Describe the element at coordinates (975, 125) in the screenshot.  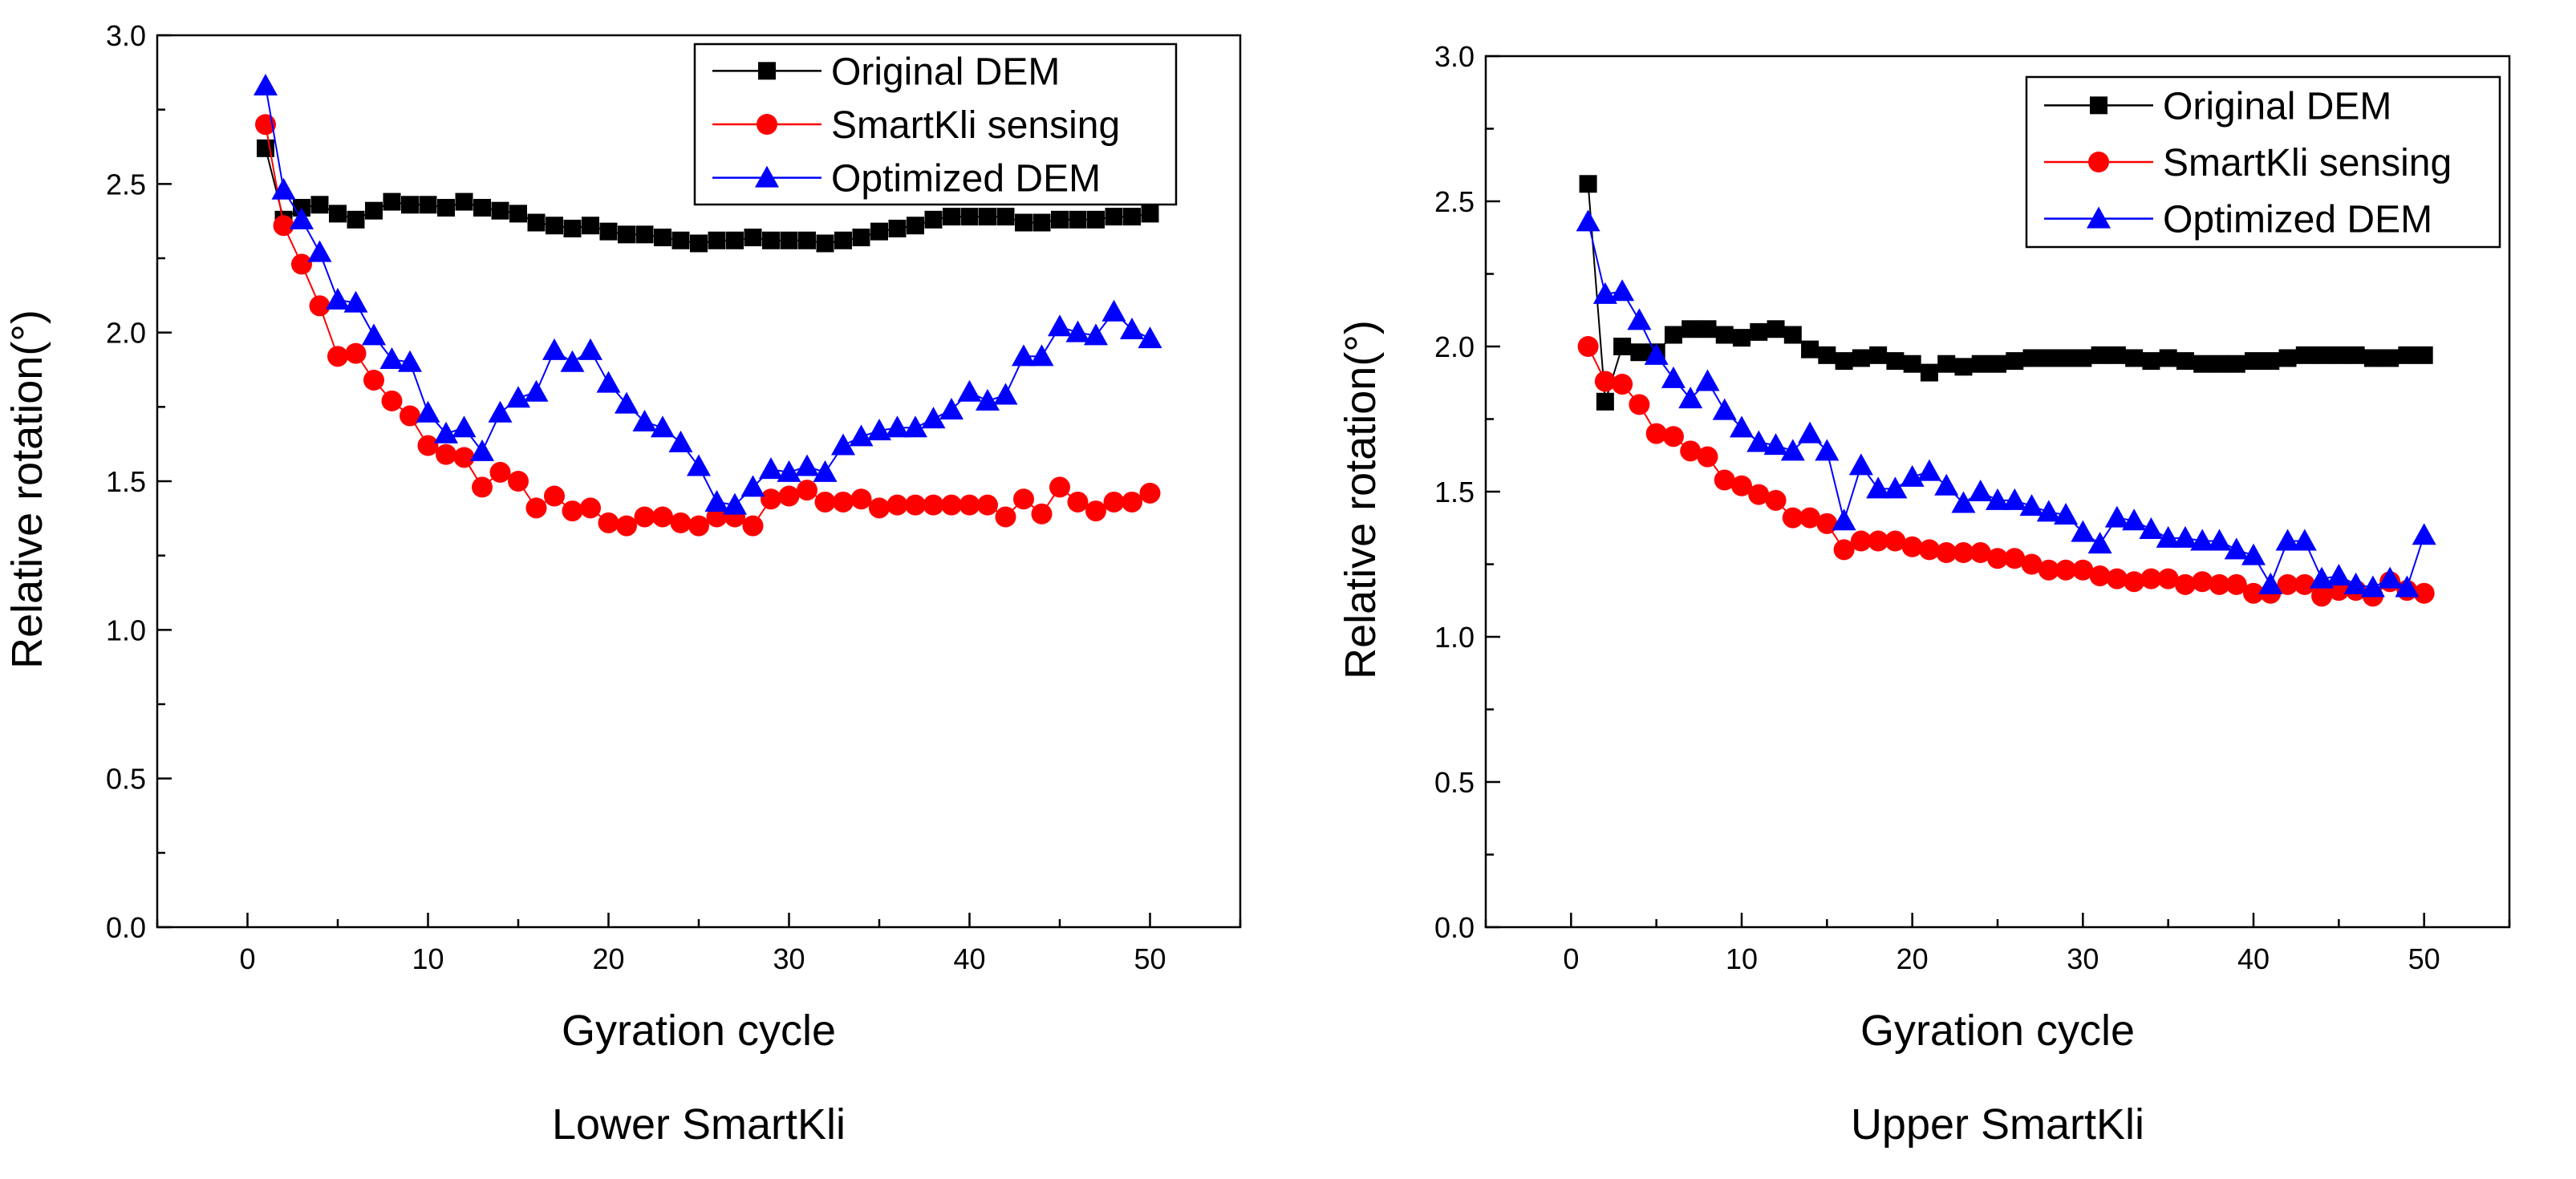
I see `legend-label: SmartKli sensing` at that location.